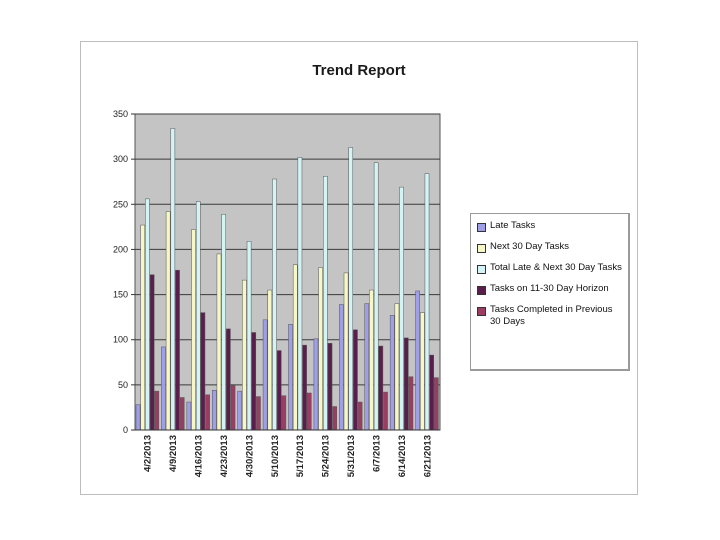 The height and width of the screenshot is (540, 720). What do you see at coordinates (199, 456) in the screenshot?
I see `x-tick-label: 4/16/2013` at bounding box center [199, 456].